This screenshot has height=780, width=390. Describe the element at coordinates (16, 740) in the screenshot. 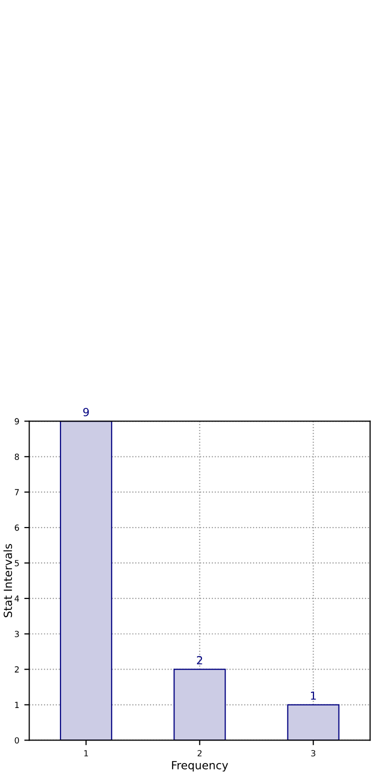

I see `y-tick-label: 0` at that location.